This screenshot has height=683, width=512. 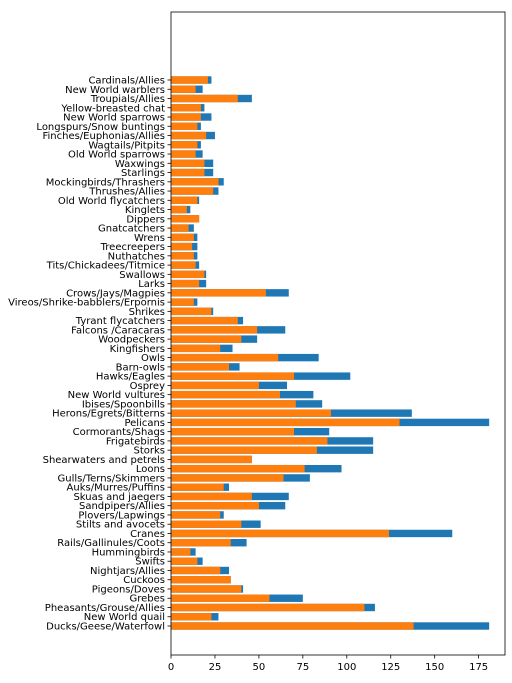 I want to click on x-tick-label: 75, so click(x=302, y=667).